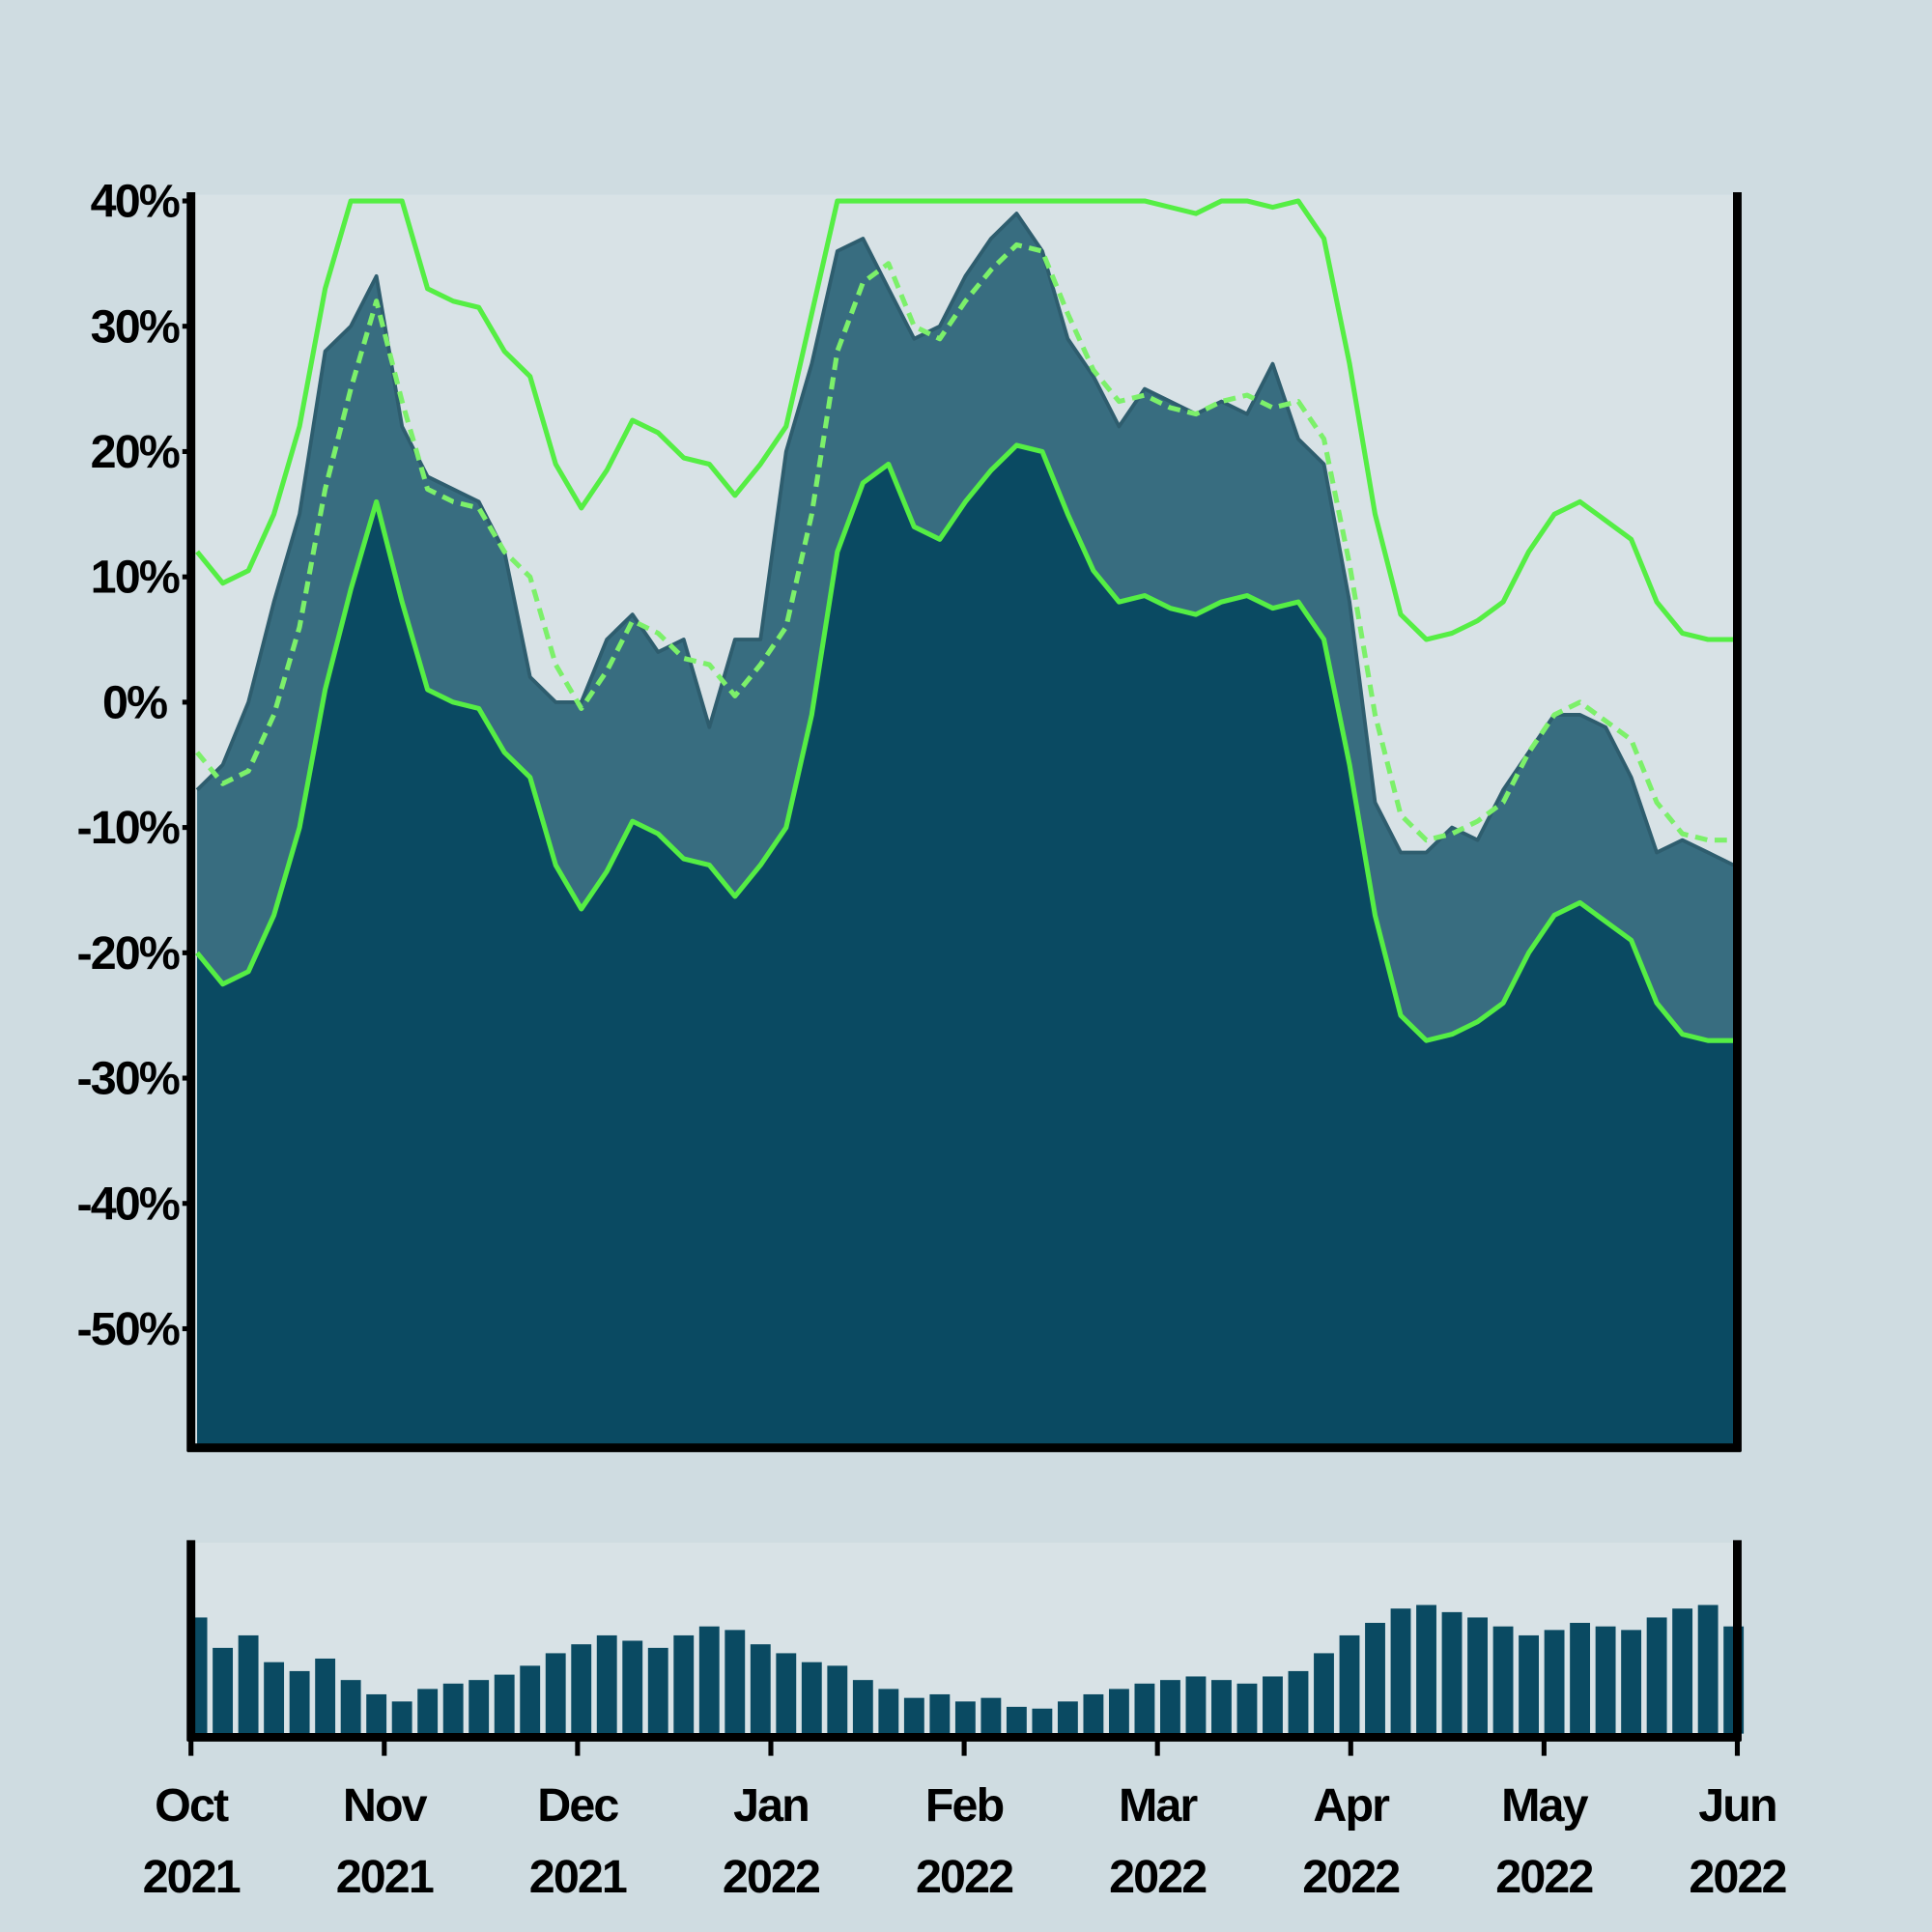  I want to click on x-tick-label: May, so click(1544, 1805).